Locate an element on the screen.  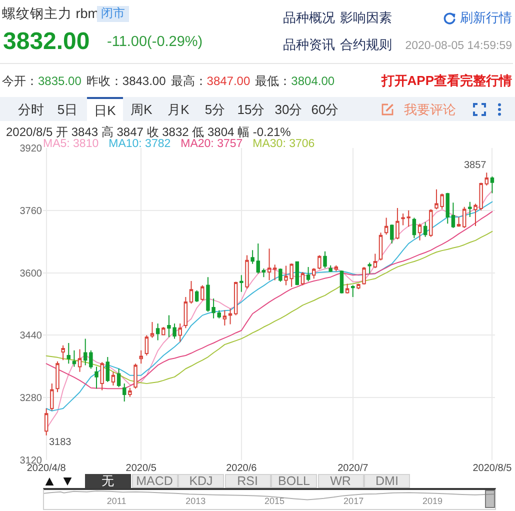
text: MA10: 3782 is located at coordinates (139, 145).